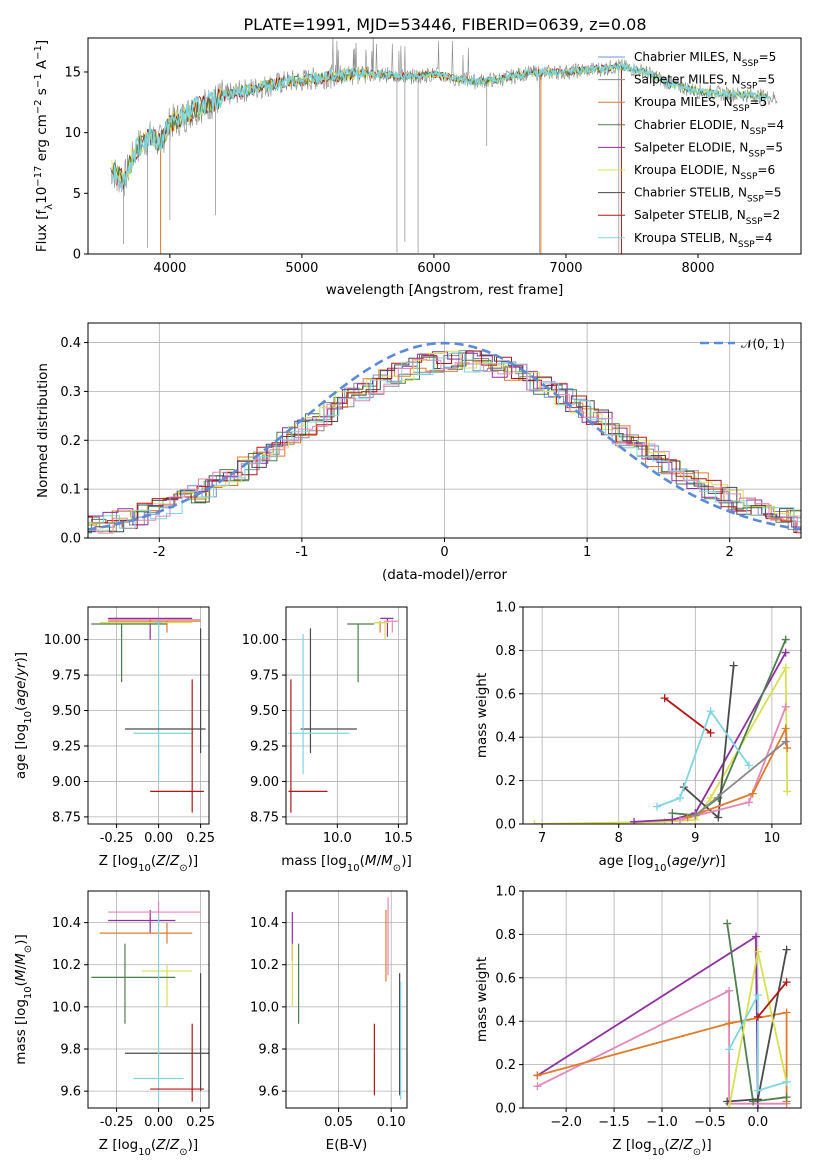  What do you see at coordinates (387, 861) in the screenshot?
I see `x-axis-label-part: M` at bounding box center [387, 861].